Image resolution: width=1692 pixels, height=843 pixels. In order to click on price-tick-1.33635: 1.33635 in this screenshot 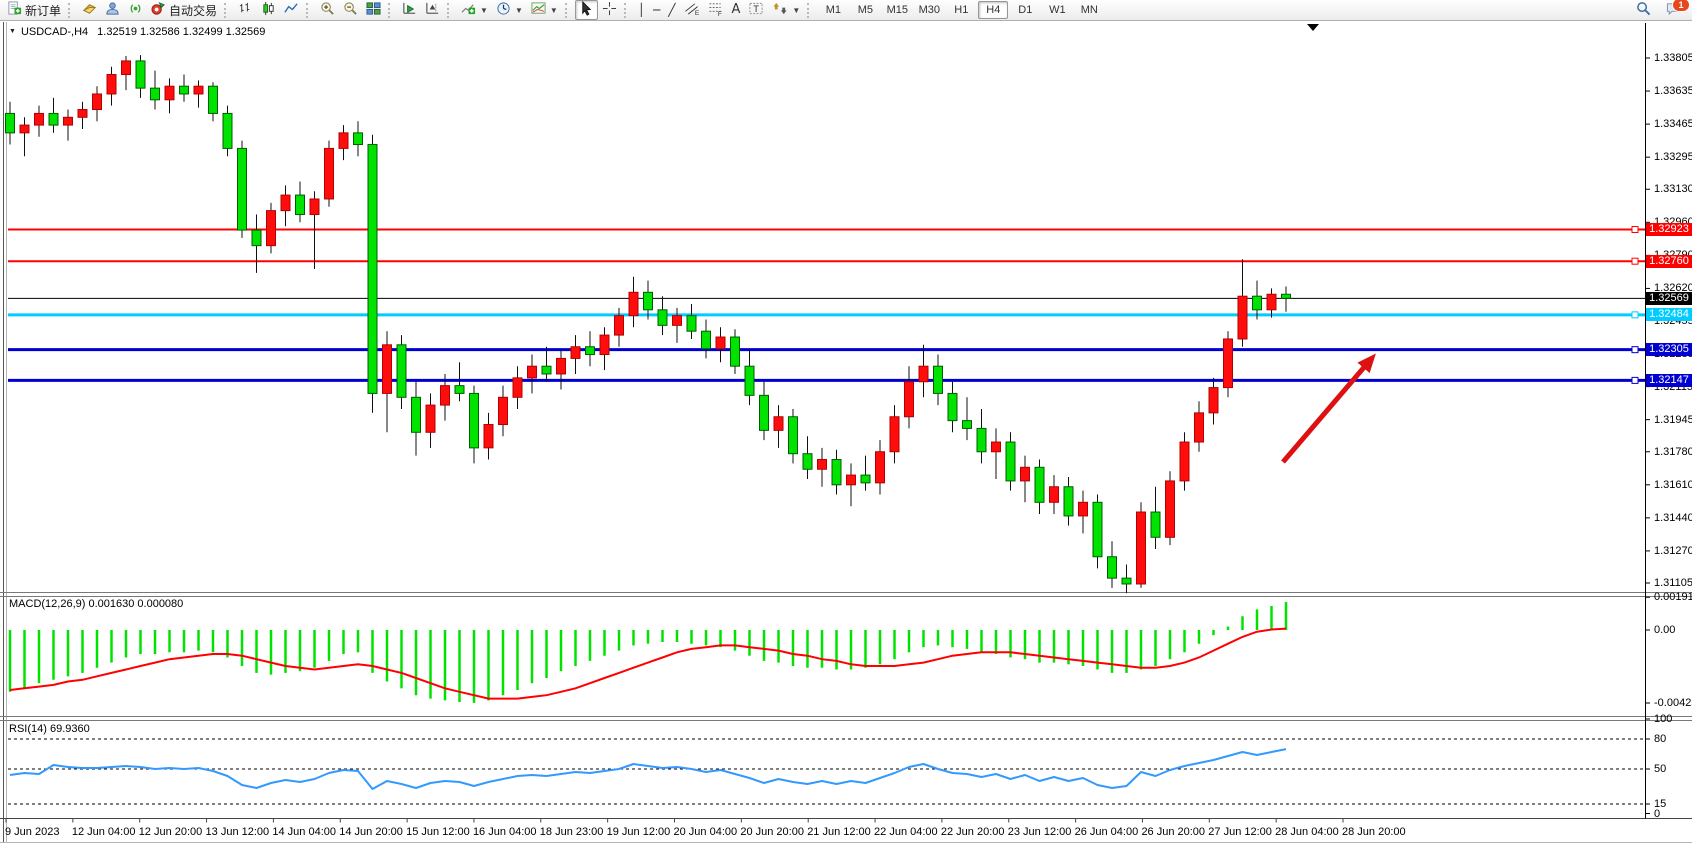, I will do `click(1673, 91)`.